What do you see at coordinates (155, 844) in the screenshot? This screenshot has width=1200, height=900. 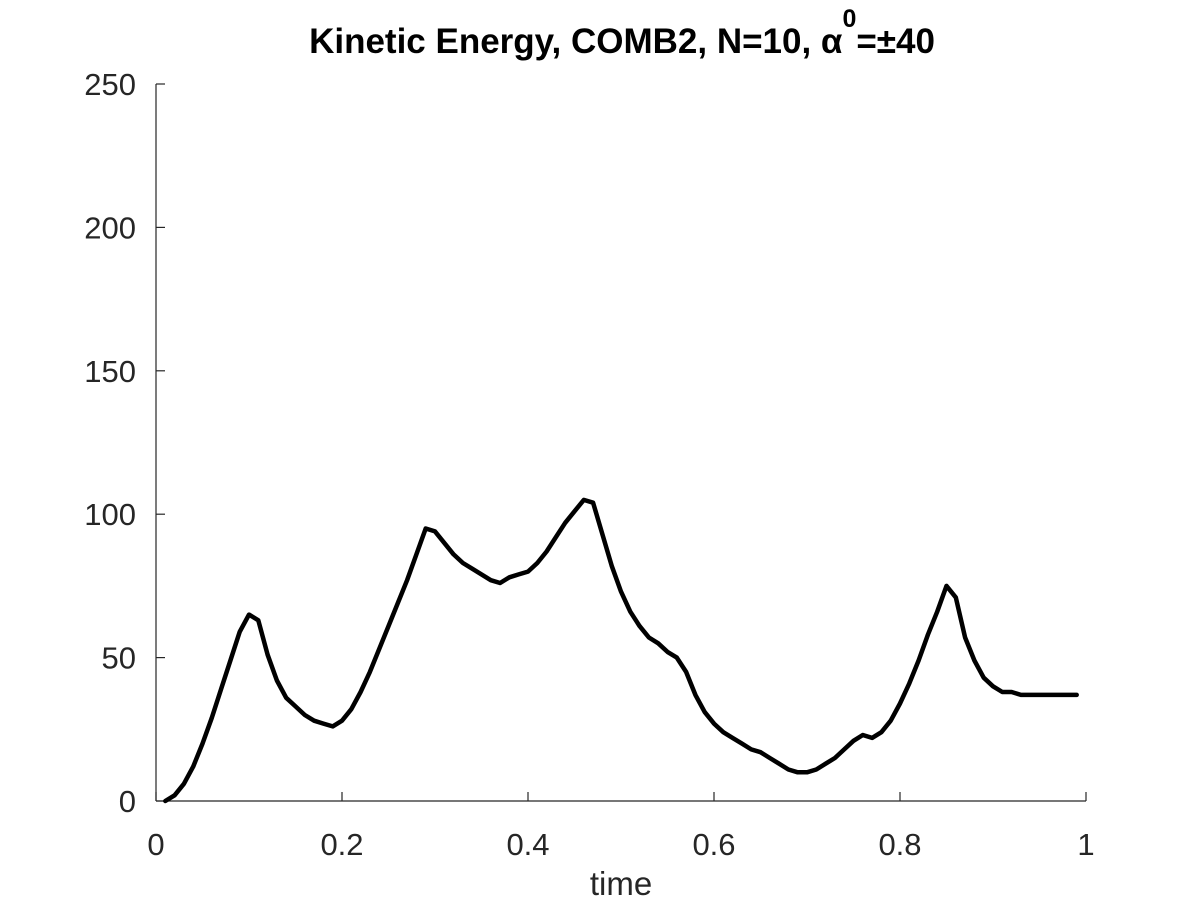 I see `x-tick-label: 0` at bounding box center [155, 844].